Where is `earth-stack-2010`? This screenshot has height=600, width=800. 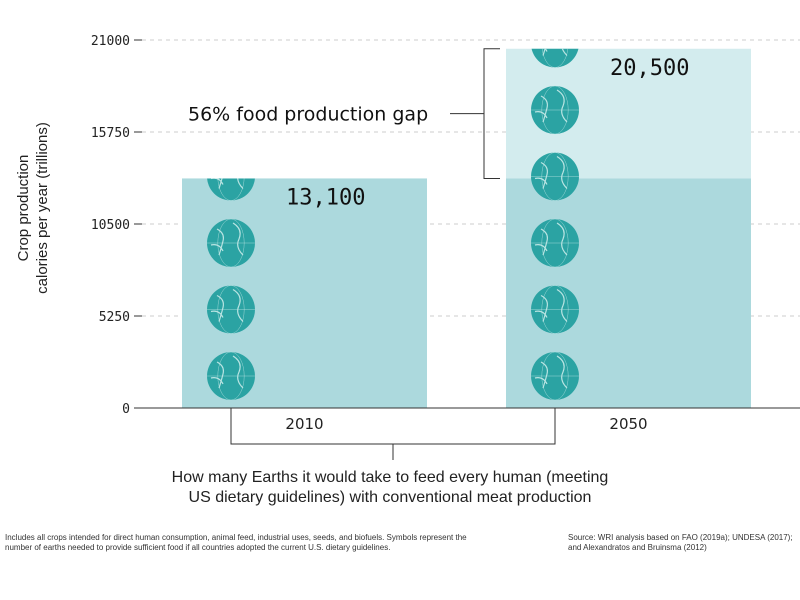 earth-stack-2010 is located at coordinates (231, 289).